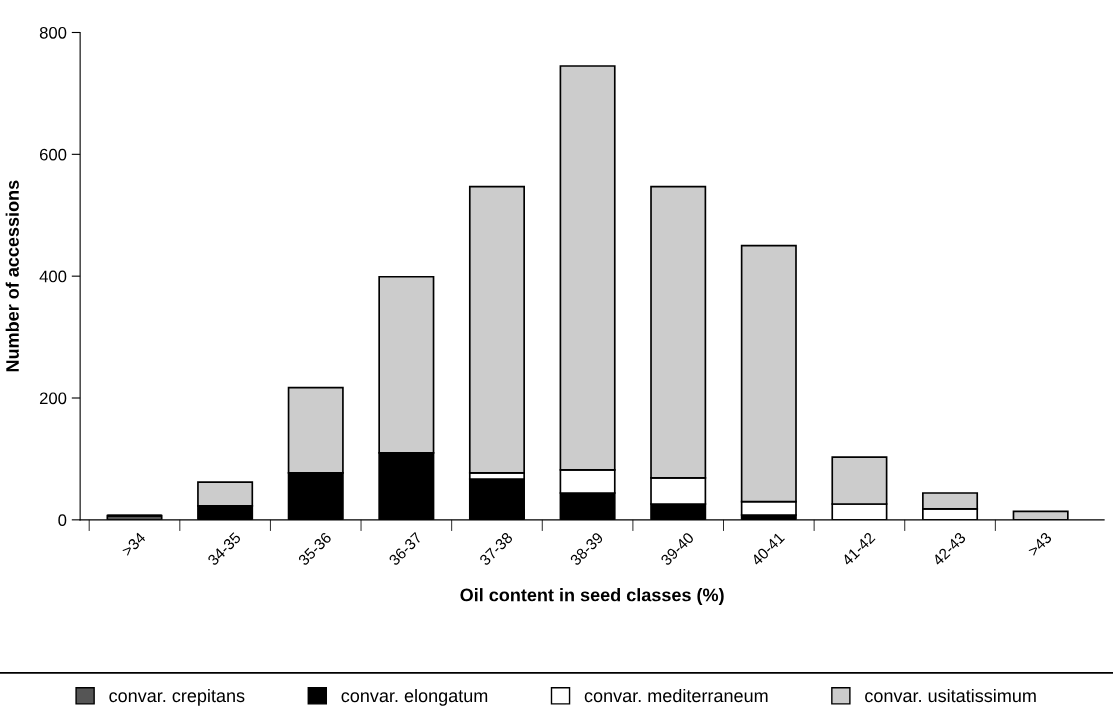 The image size is (1113, 722). I want to click on legend-label: convar. usitatissimum, so click(950, 695).